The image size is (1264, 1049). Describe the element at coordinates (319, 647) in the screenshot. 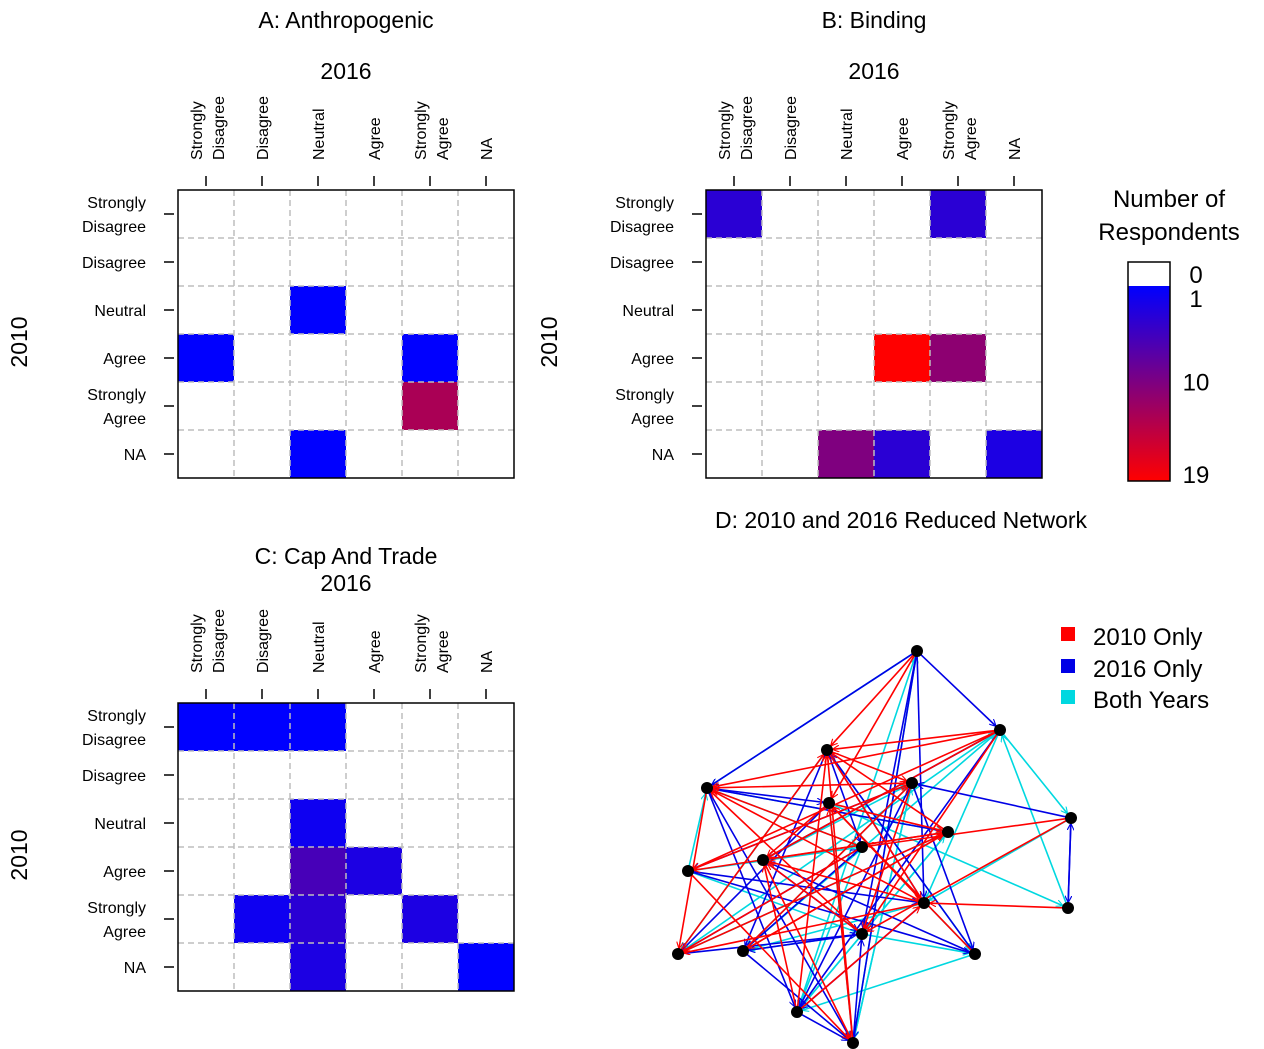

I see `x-tick-label: Neutral` at that location.